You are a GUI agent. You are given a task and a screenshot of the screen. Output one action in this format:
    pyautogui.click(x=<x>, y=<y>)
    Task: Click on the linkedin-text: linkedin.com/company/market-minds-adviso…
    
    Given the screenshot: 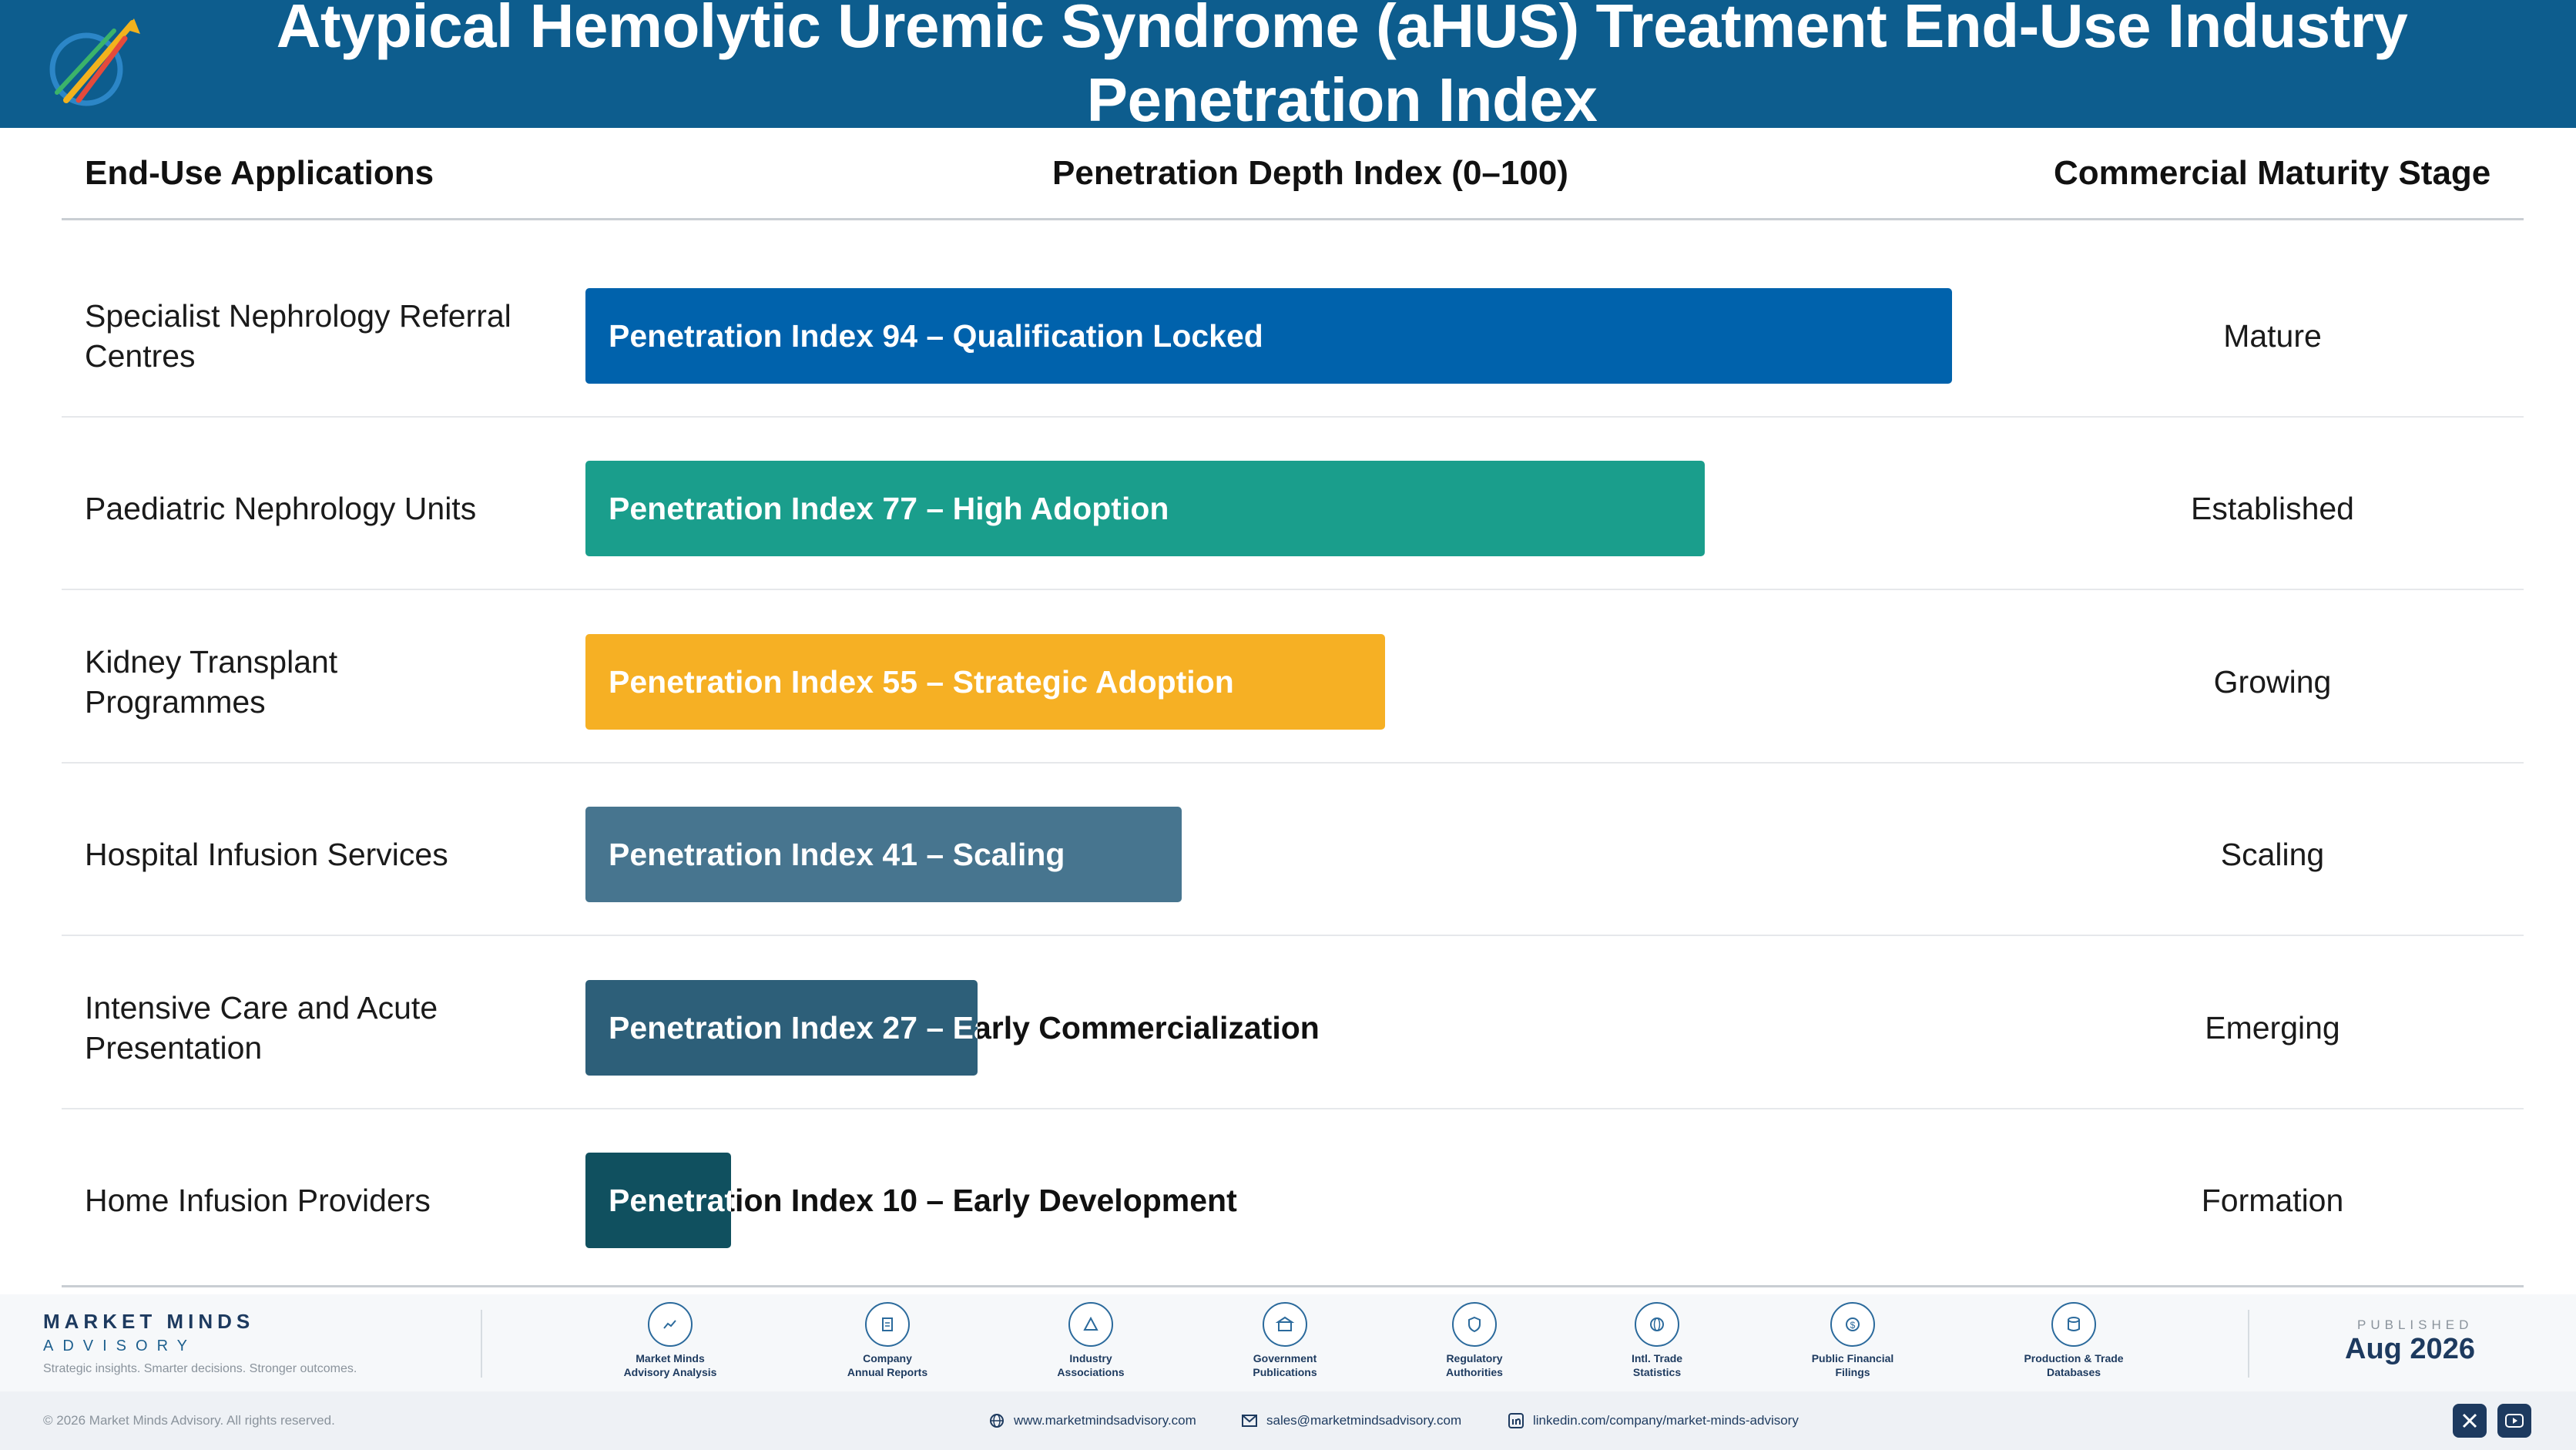 What is the action you would take?
    pyautogui.click(x=1666, y=1420)
    